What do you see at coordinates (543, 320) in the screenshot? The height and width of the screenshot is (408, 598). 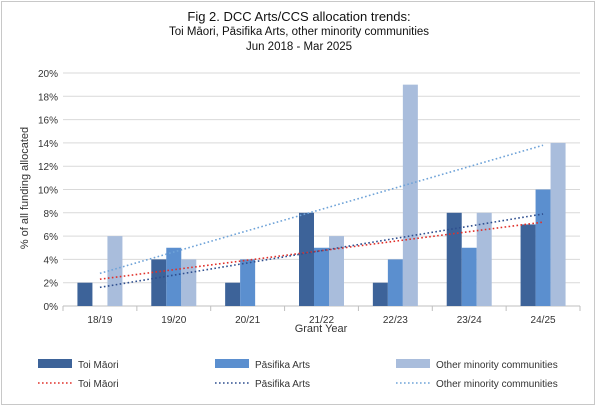 I see `x-tick-label: 24/25` at bounding box center [543, 320].